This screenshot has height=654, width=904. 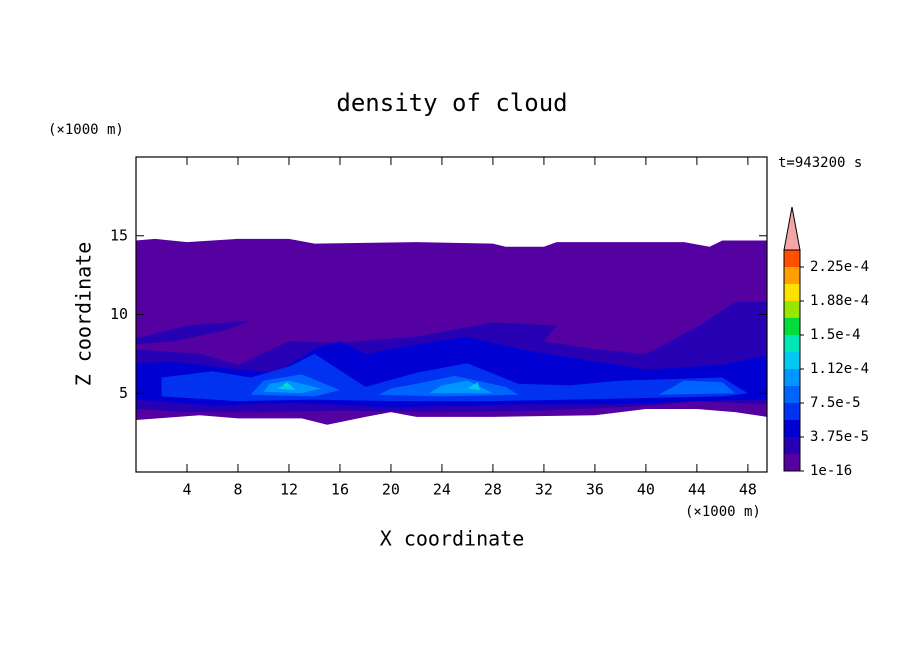 What do you see at coordinates (748, 490) in the screenshot?
I see `x-tick-label: 48` at bounding box center [748, 490].